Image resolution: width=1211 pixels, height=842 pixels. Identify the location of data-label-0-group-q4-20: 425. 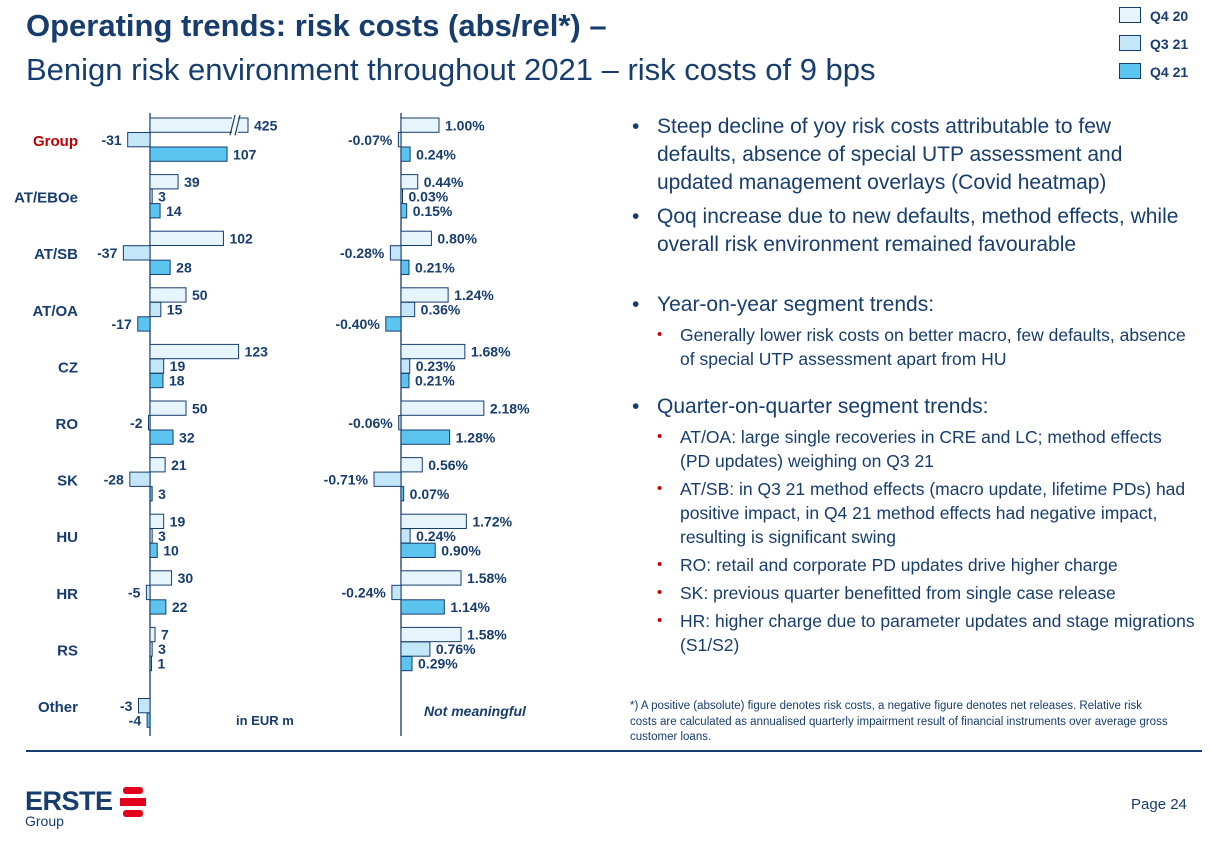
(266, 125).